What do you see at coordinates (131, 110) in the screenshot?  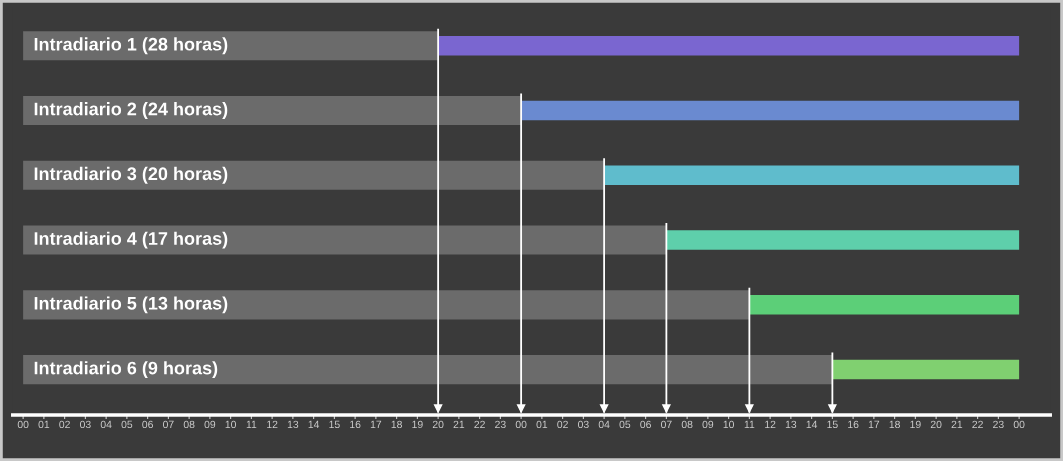 I see `y-tick-label: Intradiario 2 (24 horas)` at bounding box center [131, 110].